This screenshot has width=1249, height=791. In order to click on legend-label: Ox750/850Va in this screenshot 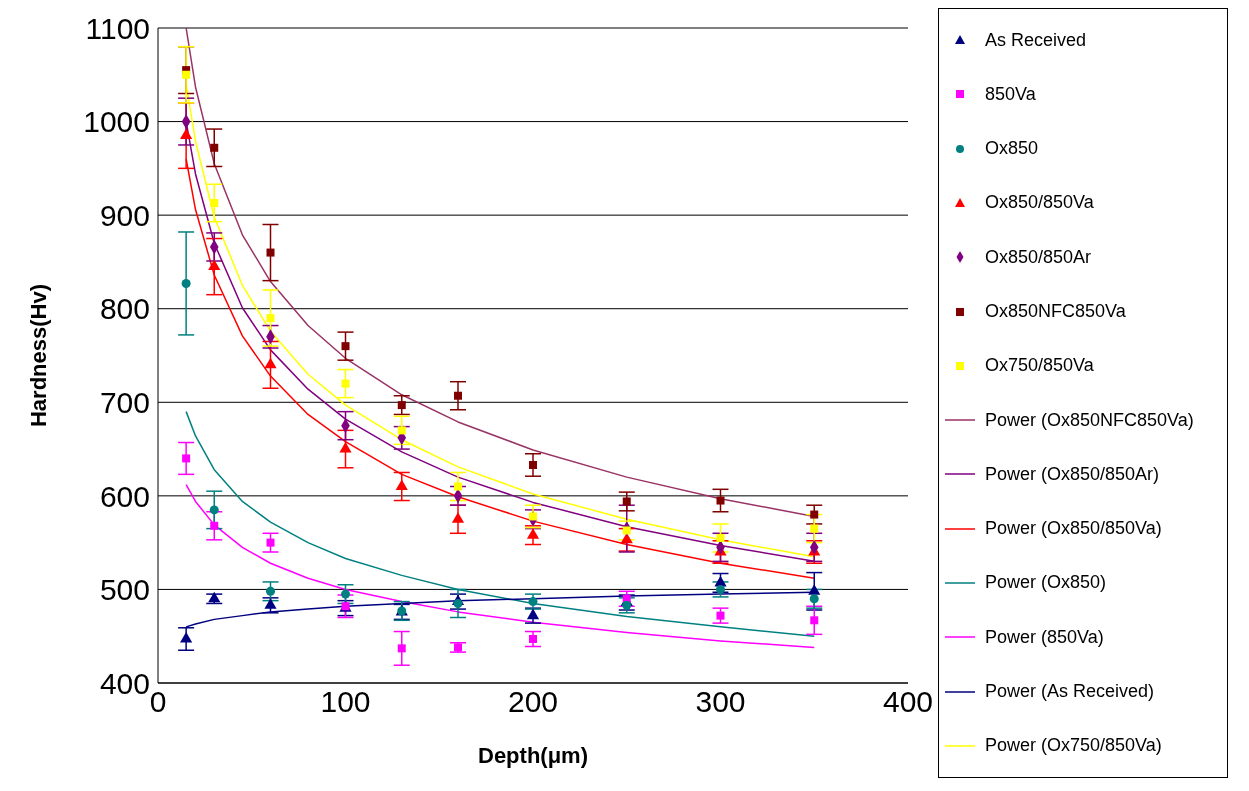, I will do `click(1039, 366)`.